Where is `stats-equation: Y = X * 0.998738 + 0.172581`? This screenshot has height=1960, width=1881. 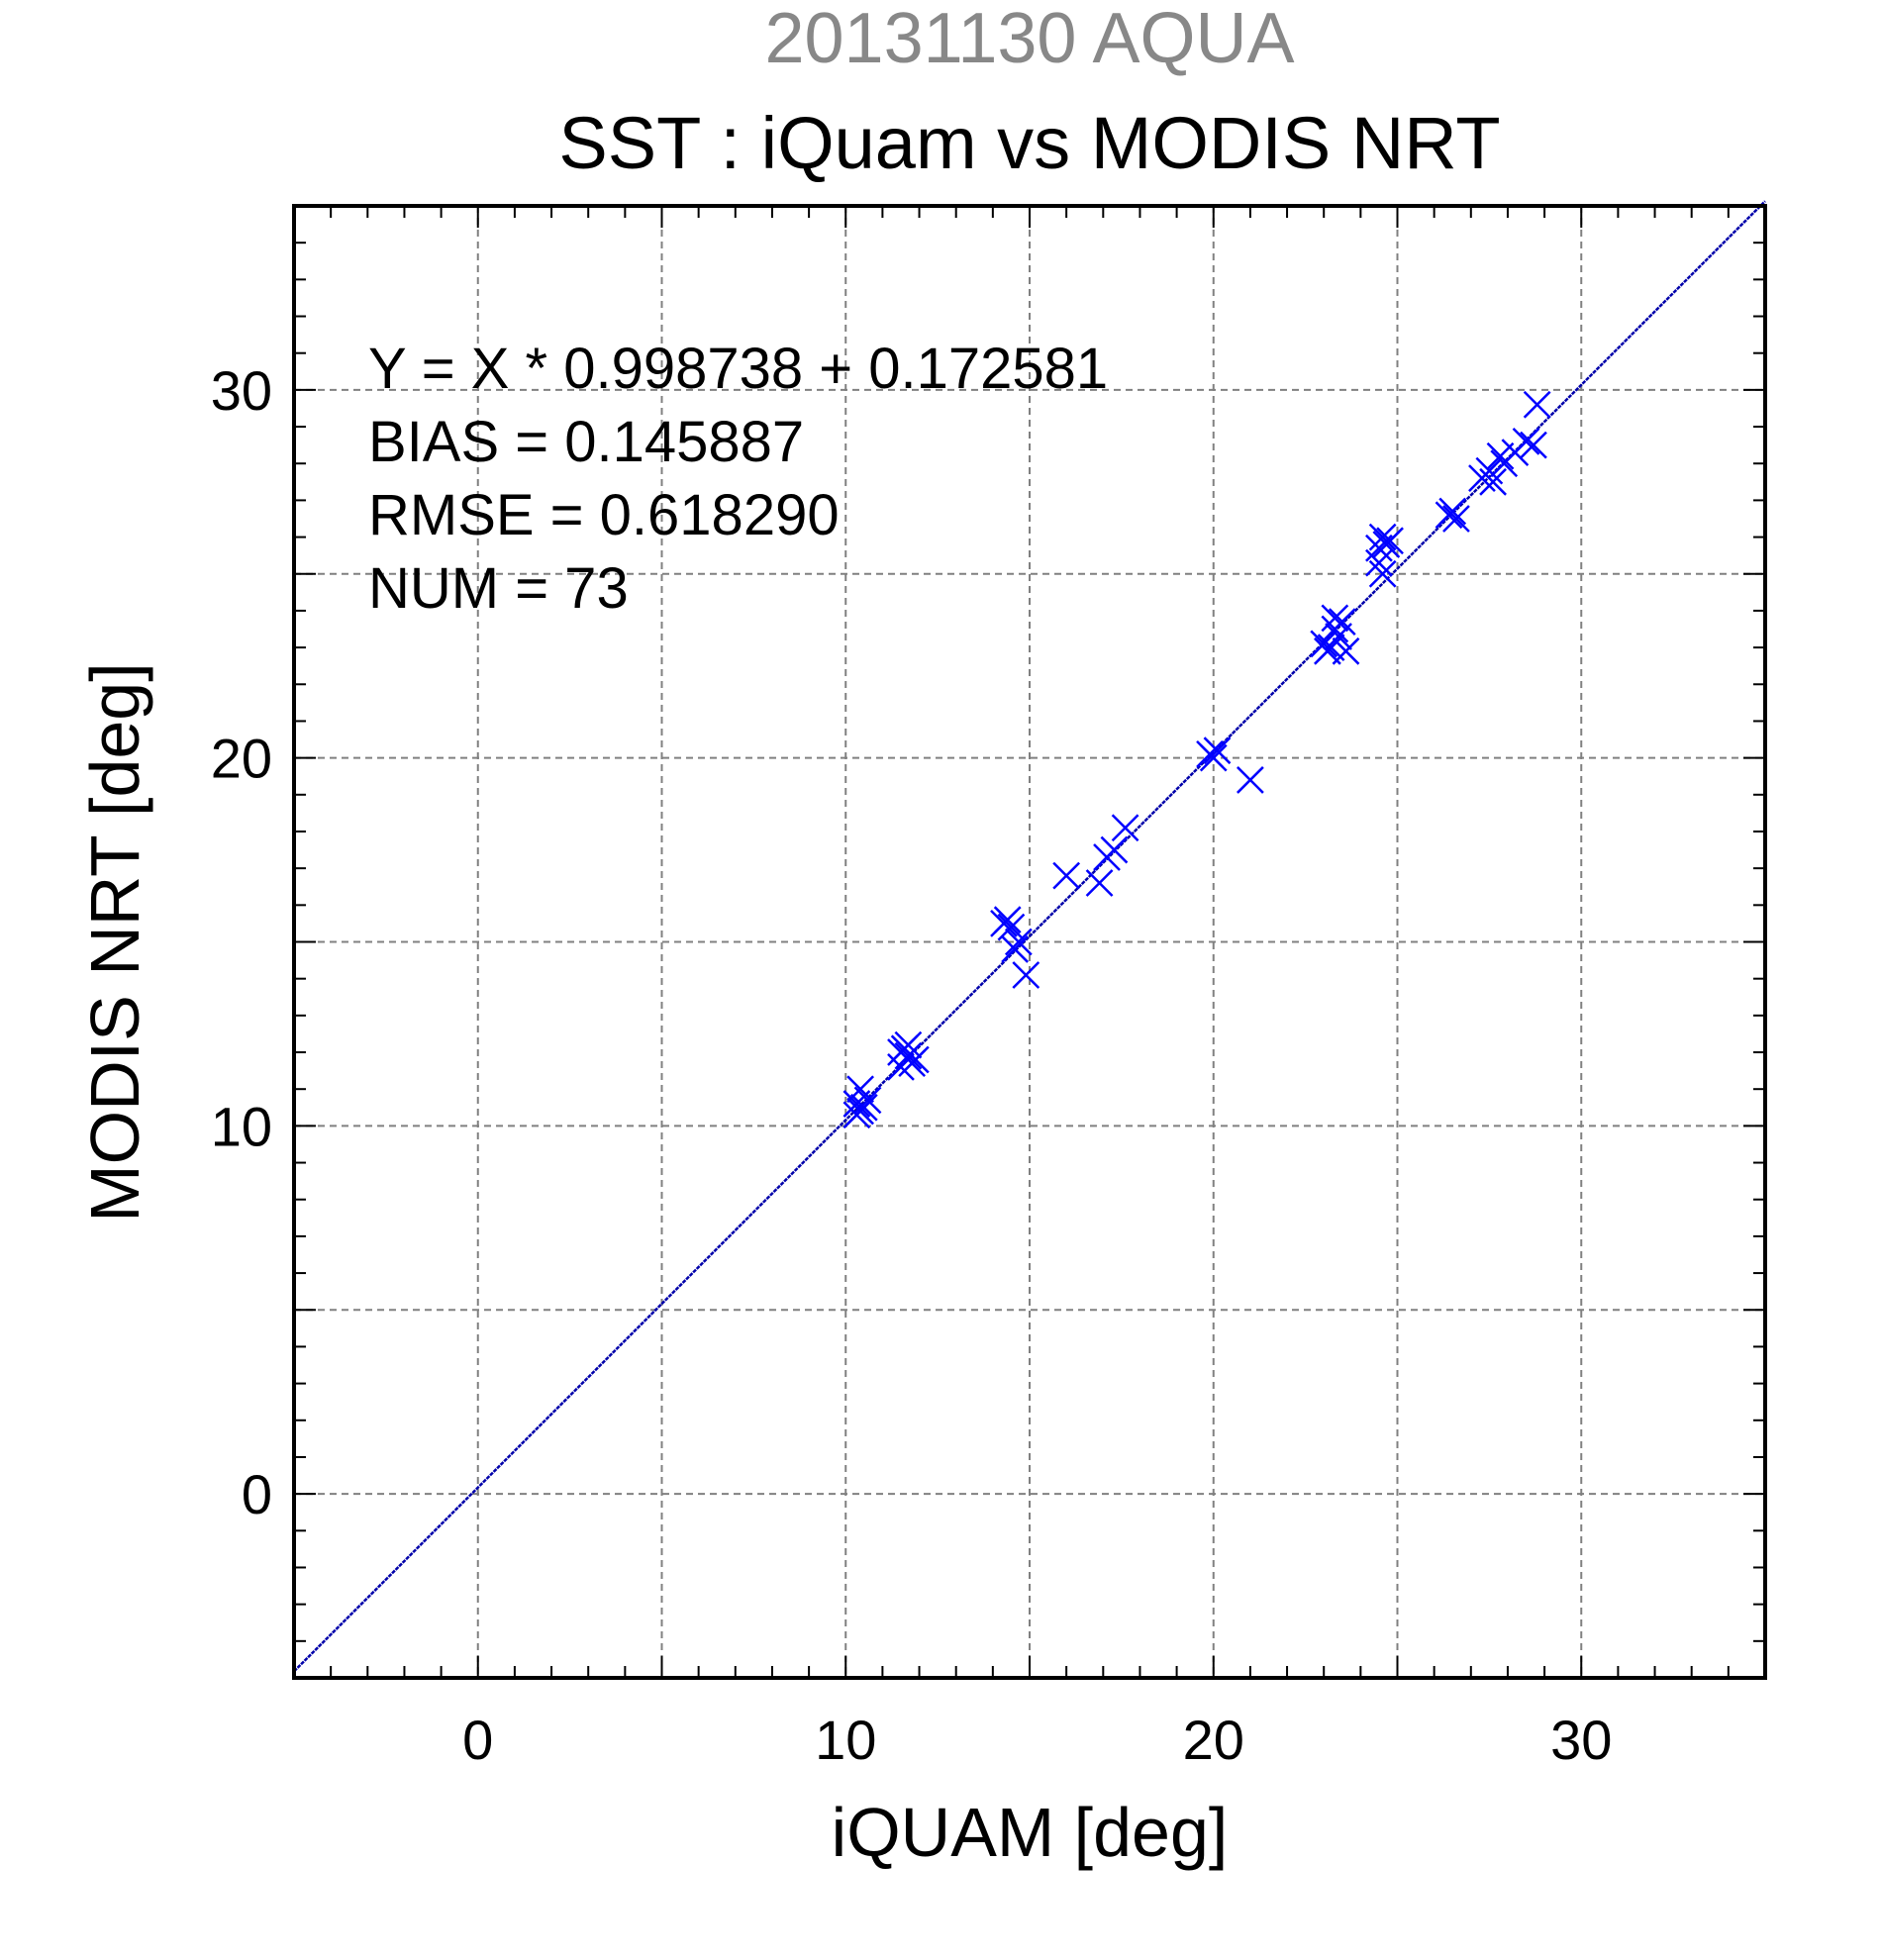 stats-equation: Y = X * 0.998738 + 0.172581 is located at coordinates (738, 369).